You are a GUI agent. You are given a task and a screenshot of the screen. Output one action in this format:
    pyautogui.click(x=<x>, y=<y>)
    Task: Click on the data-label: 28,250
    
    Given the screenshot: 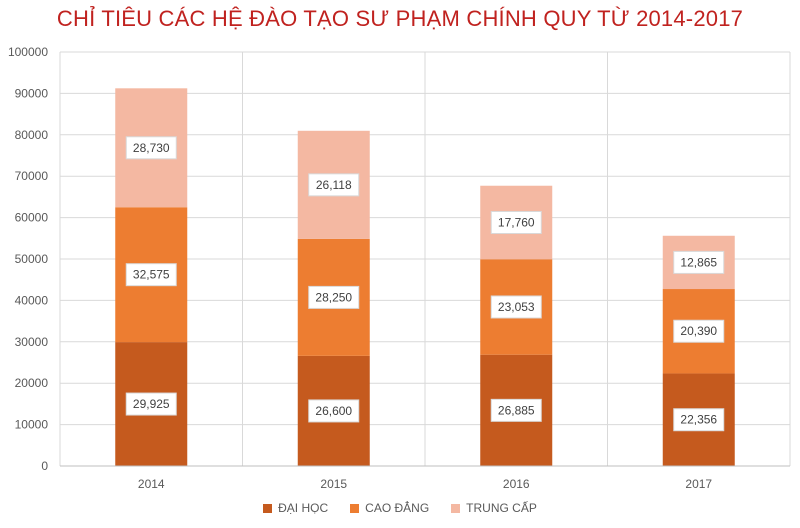 What is the action you would take?
    pyautogui.click(x=333, y=297)
    